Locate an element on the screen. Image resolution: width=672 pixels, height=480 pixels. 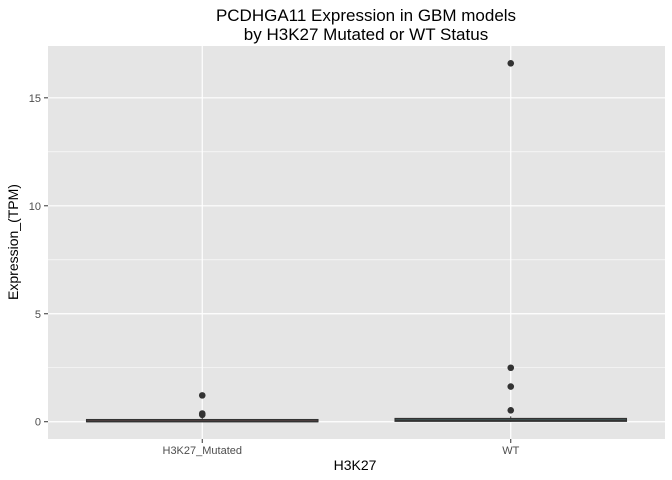
x-axis-title: H3K27 is located at coordinates (355, 465).